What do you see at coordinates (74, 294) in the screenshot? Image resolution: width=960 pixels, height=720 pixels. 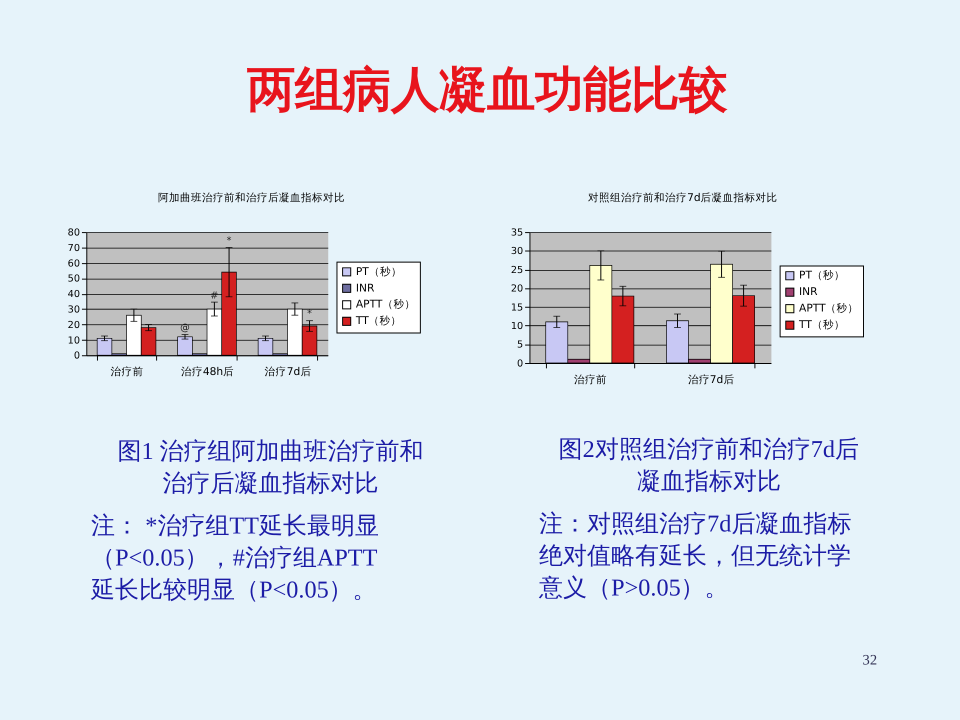 I see `y-tick-label: 40` at bounding box center [74, 294].